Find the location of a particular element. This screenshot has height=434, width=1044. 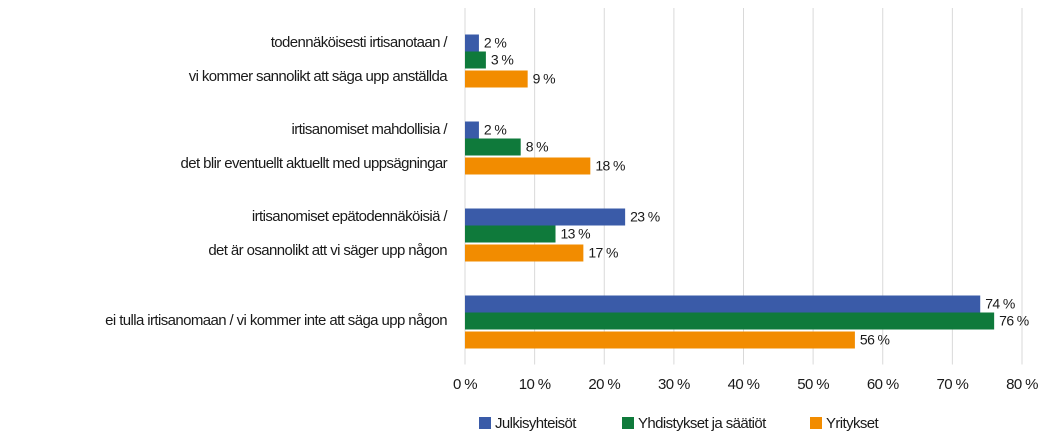

value-label: 8 % is located at coordinates (537, 147).